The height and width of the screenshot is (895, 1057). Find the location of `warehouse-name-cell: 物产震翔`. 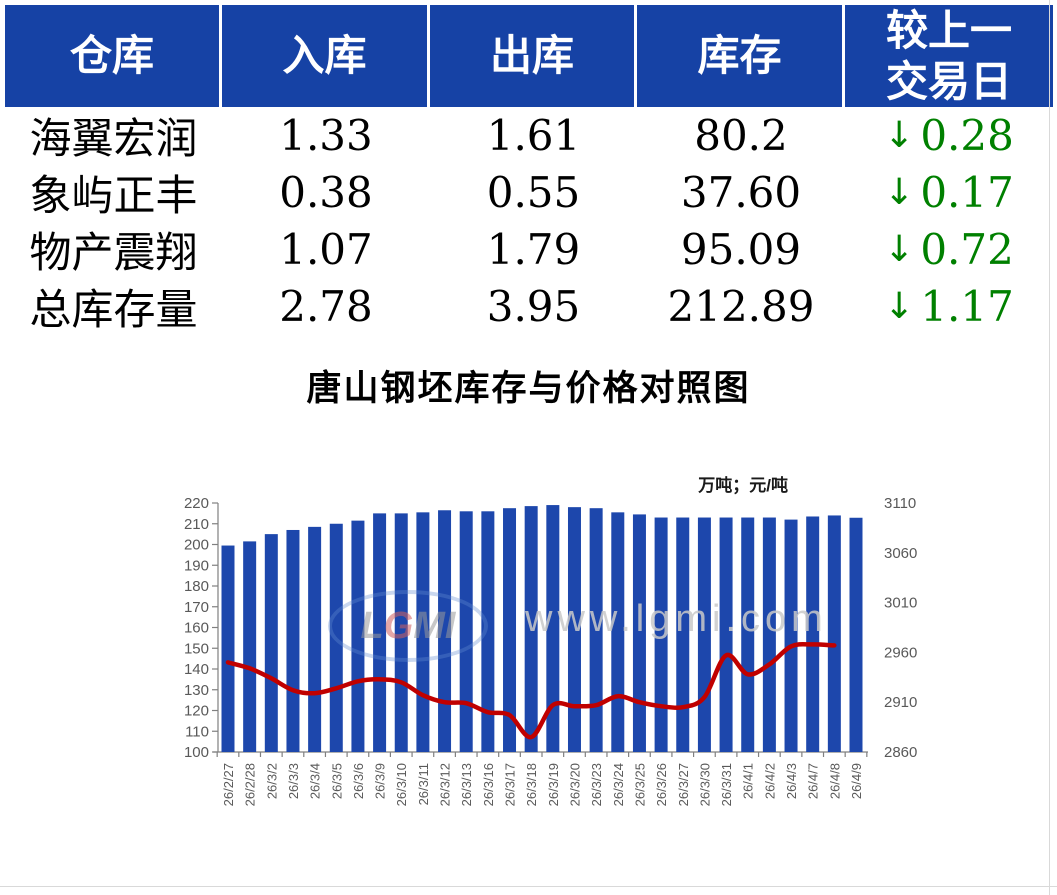

warehouse-name-cell: 物产震翔 is located at coordinates (113, 252).